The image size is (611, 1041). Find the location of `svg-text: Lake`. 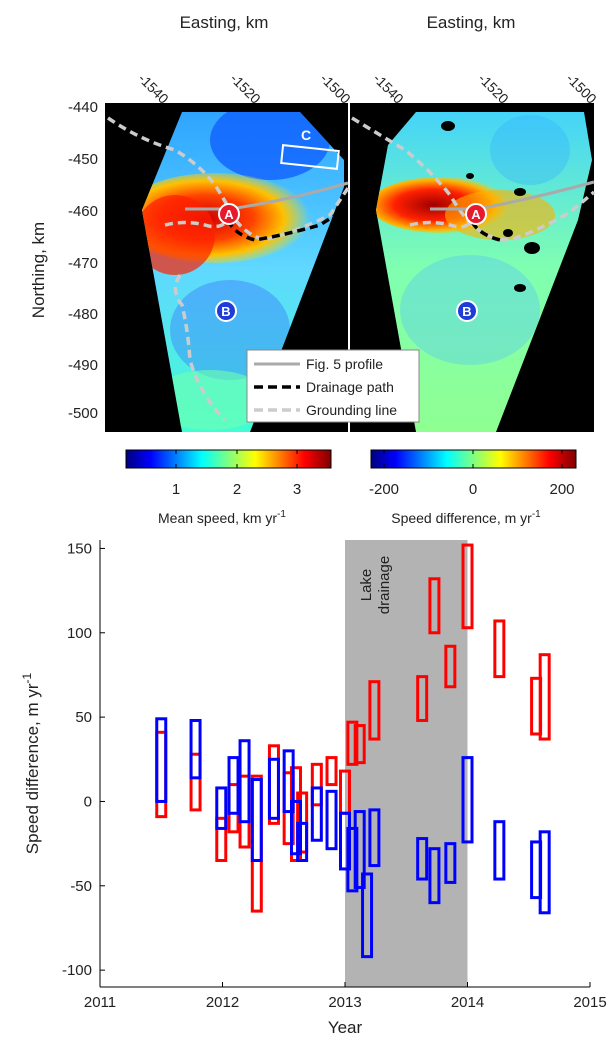

svg-text: Lake is located at coordinates (366, 585).